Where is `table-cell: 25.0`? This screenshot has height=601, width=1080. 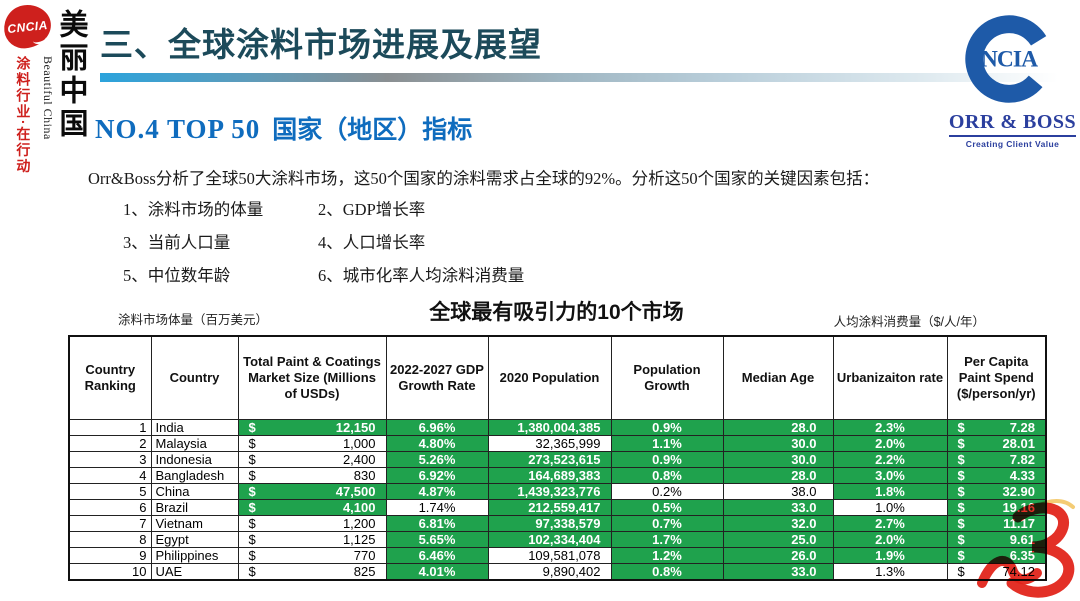 table-cell: 25.0 is located at coordinates (778, 539).